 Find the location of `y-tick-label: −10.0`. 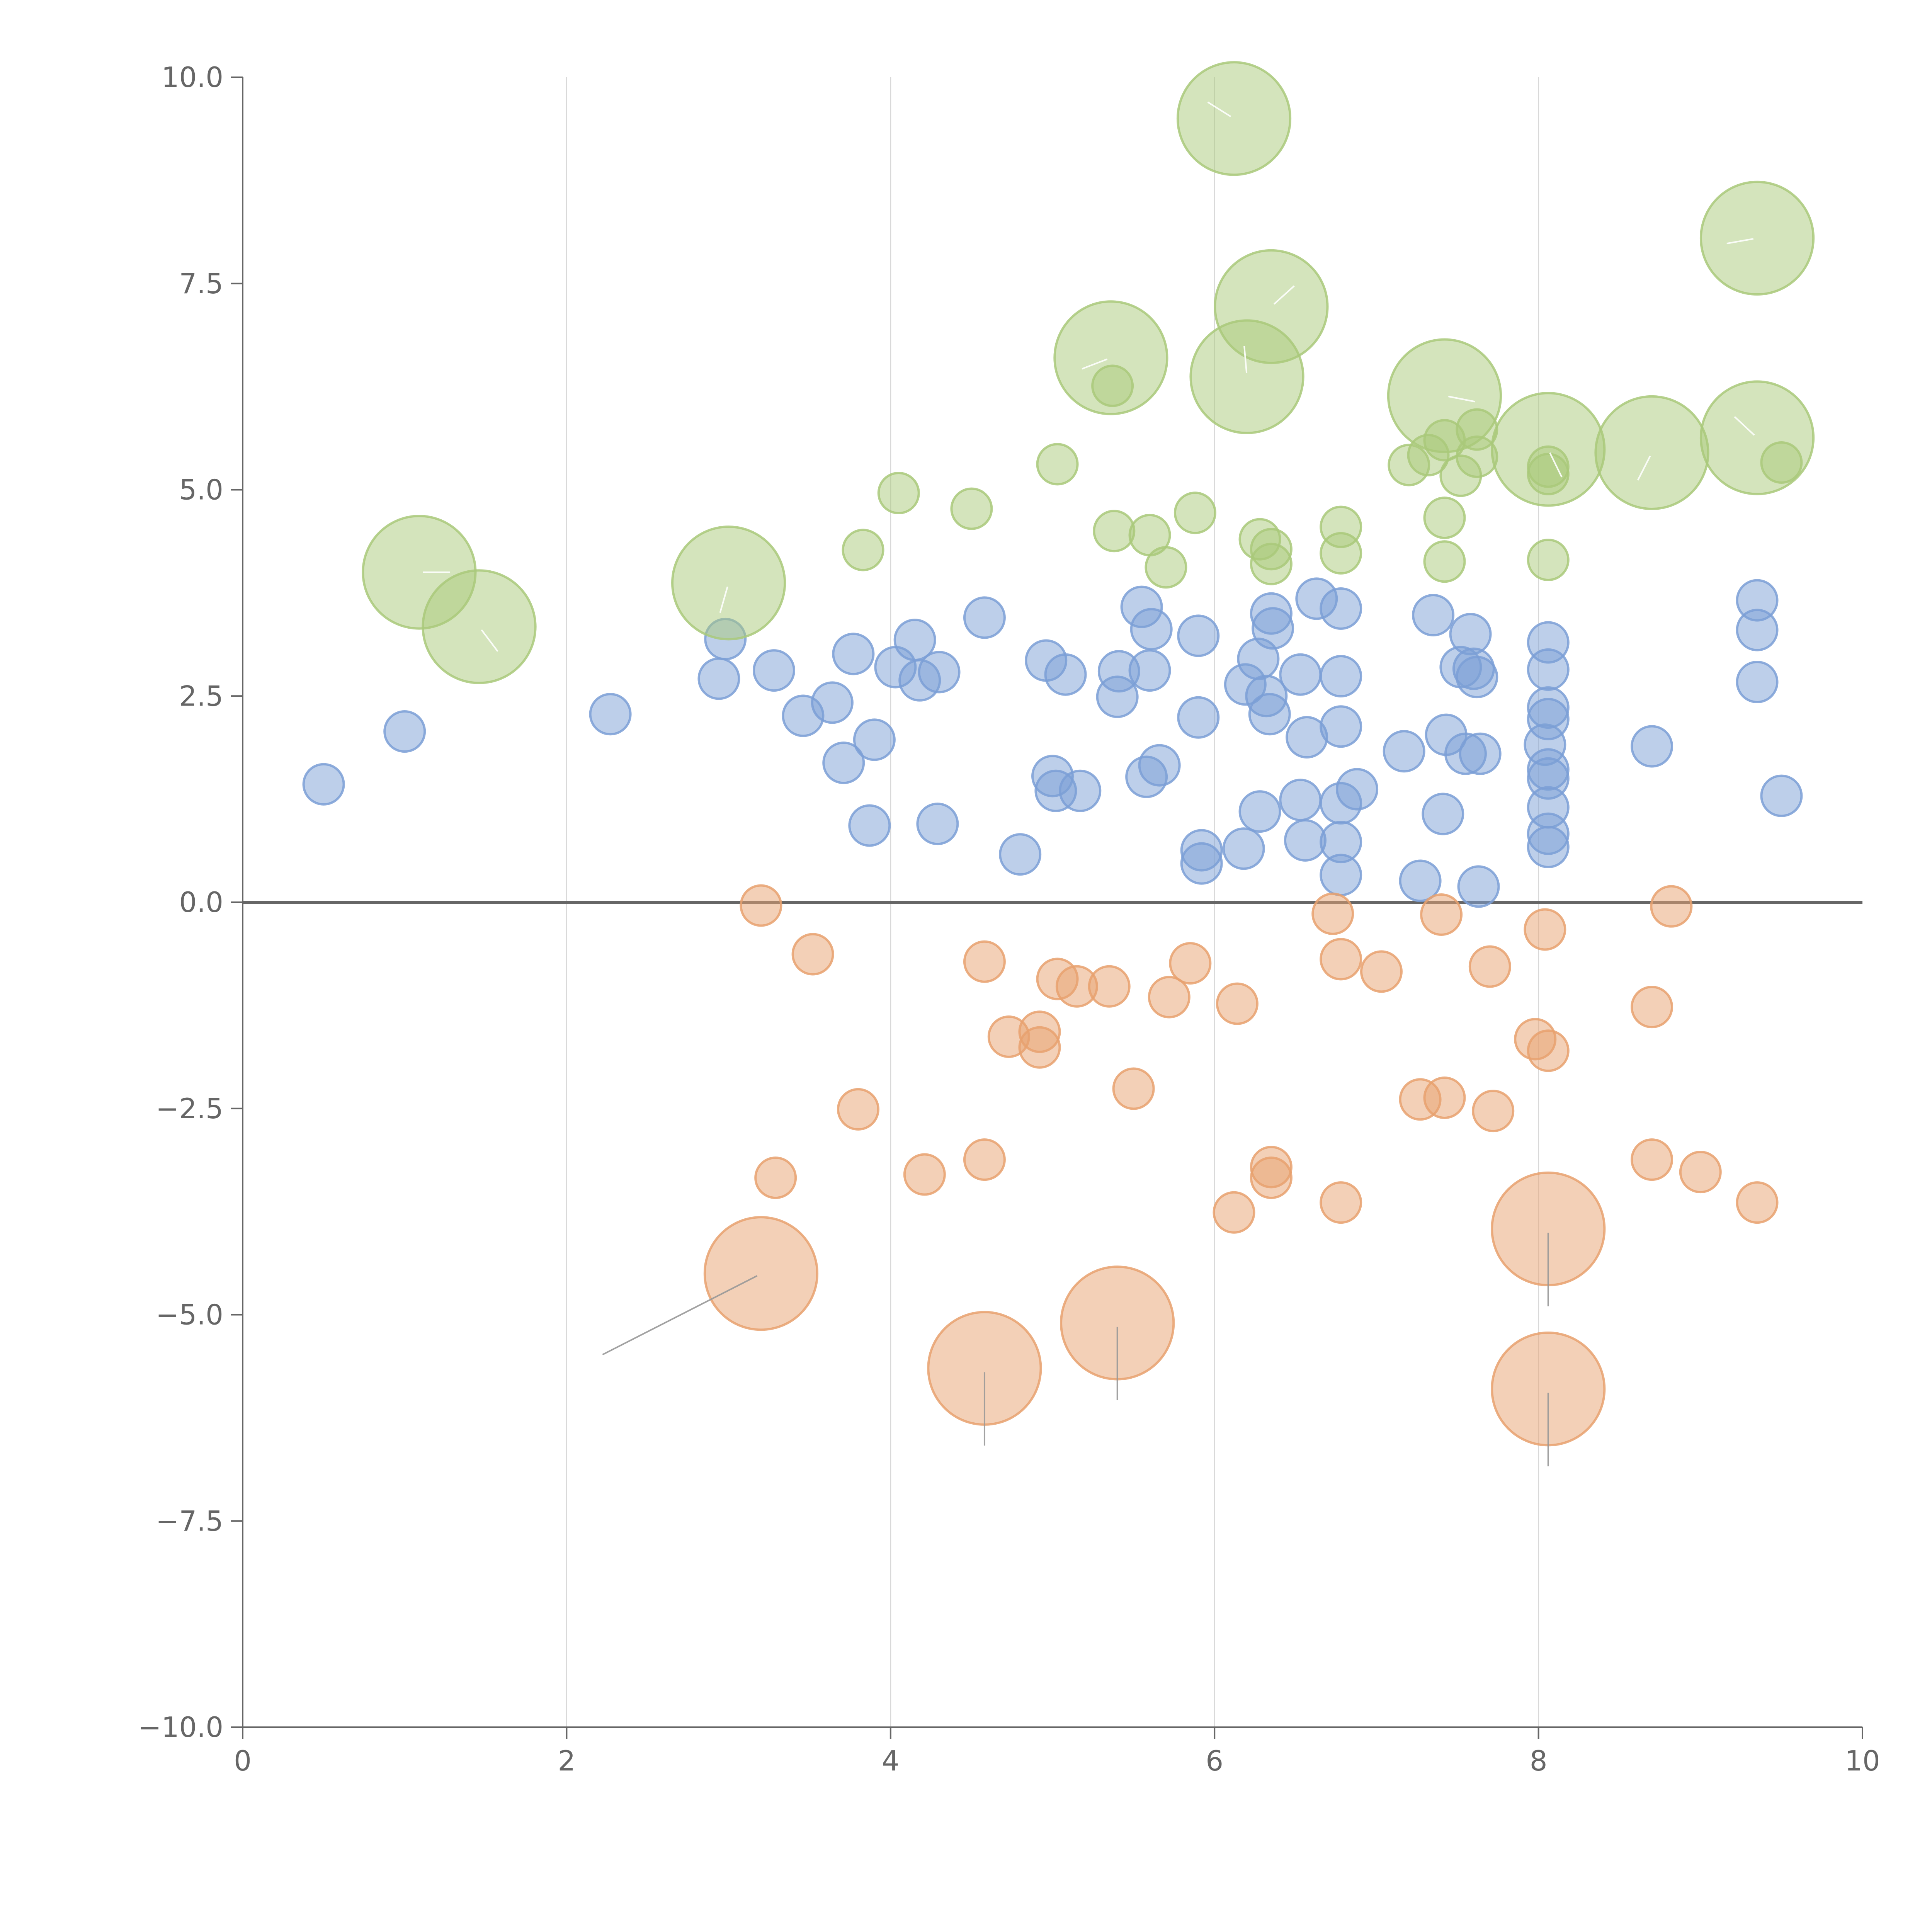

y-tick-label: −10.0 is located at coordinates (181, 1727).